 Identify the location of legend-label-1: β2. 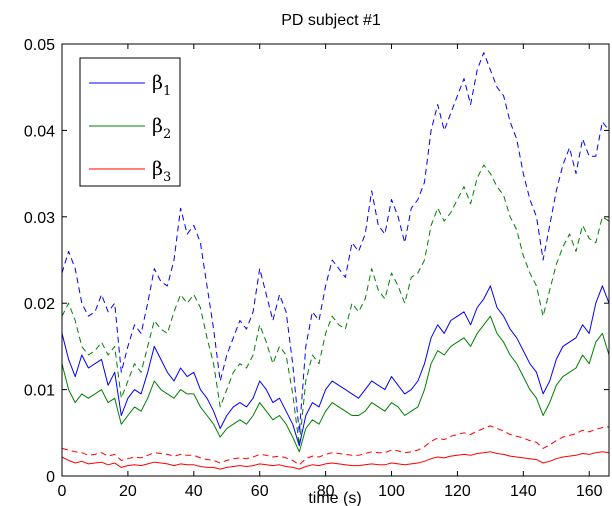
(161, 128).